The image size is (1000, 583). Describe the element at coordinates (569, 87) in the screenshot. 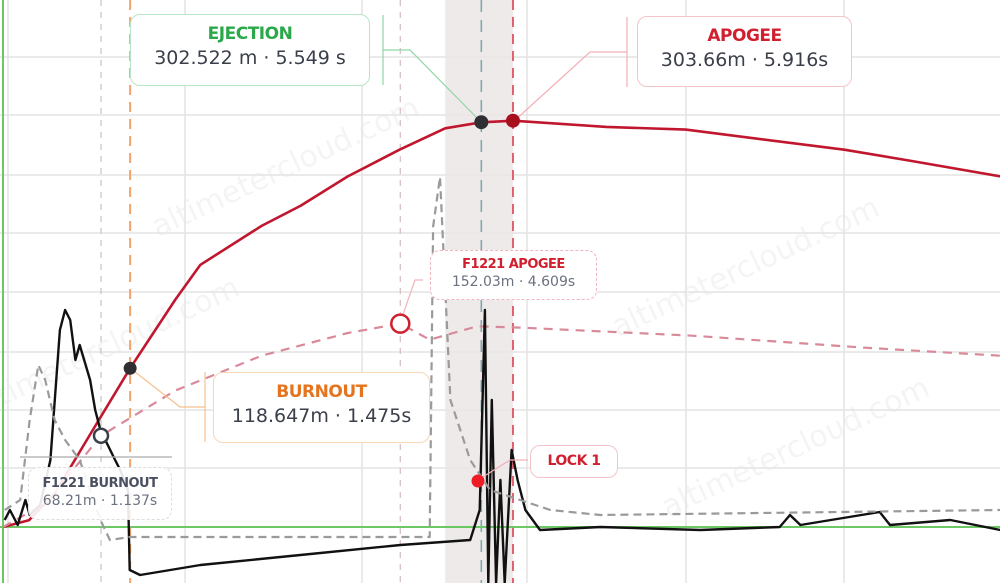

I see `apogee-leader` at that location.